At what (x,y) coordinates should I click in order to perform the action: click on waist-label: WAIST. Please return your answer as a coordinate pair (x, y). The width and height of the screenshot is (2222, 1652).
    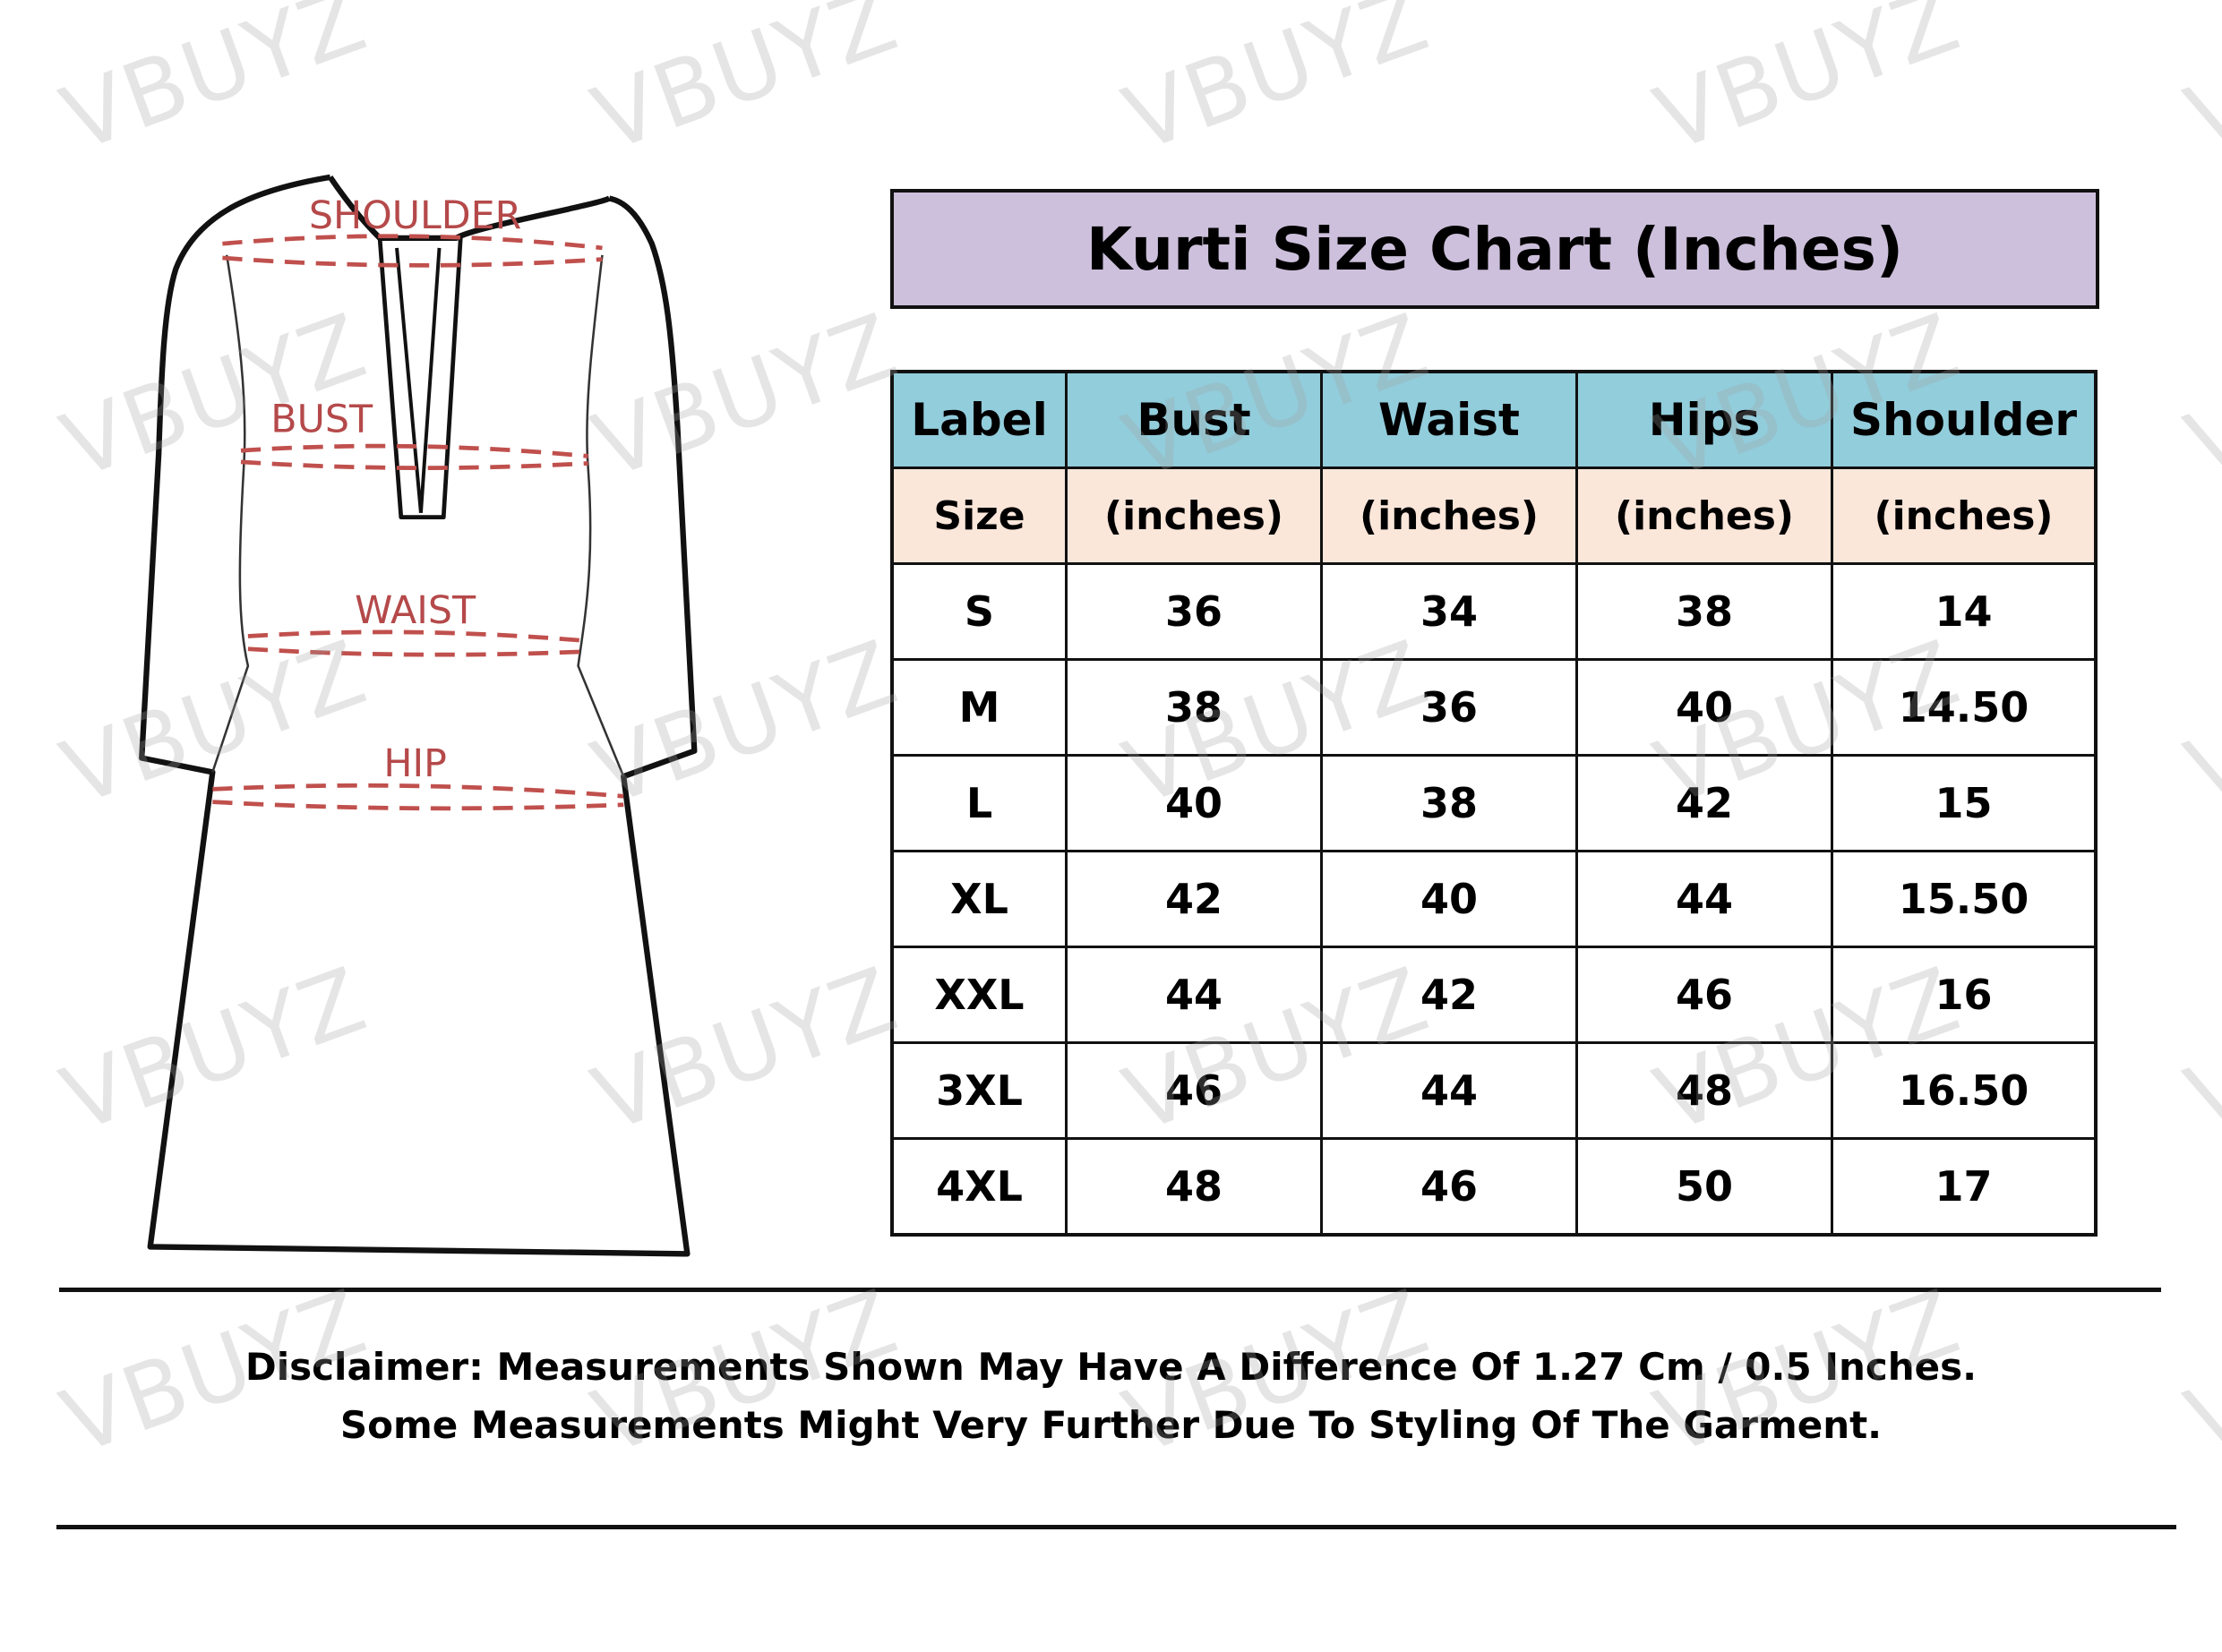
    Looking at the image, I should click on (415, 610).